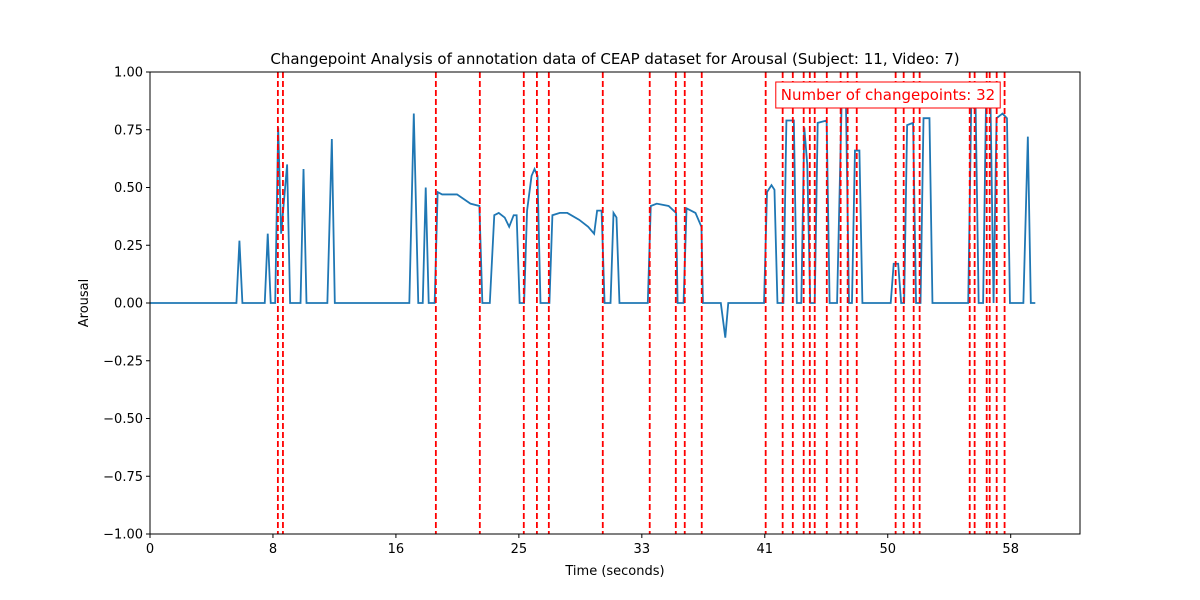 This screenshot has width=1200, height=600. Describe the element at coordinates (128, 188) in the screenshot. I see `y-tick-label: 0.50` at that location.